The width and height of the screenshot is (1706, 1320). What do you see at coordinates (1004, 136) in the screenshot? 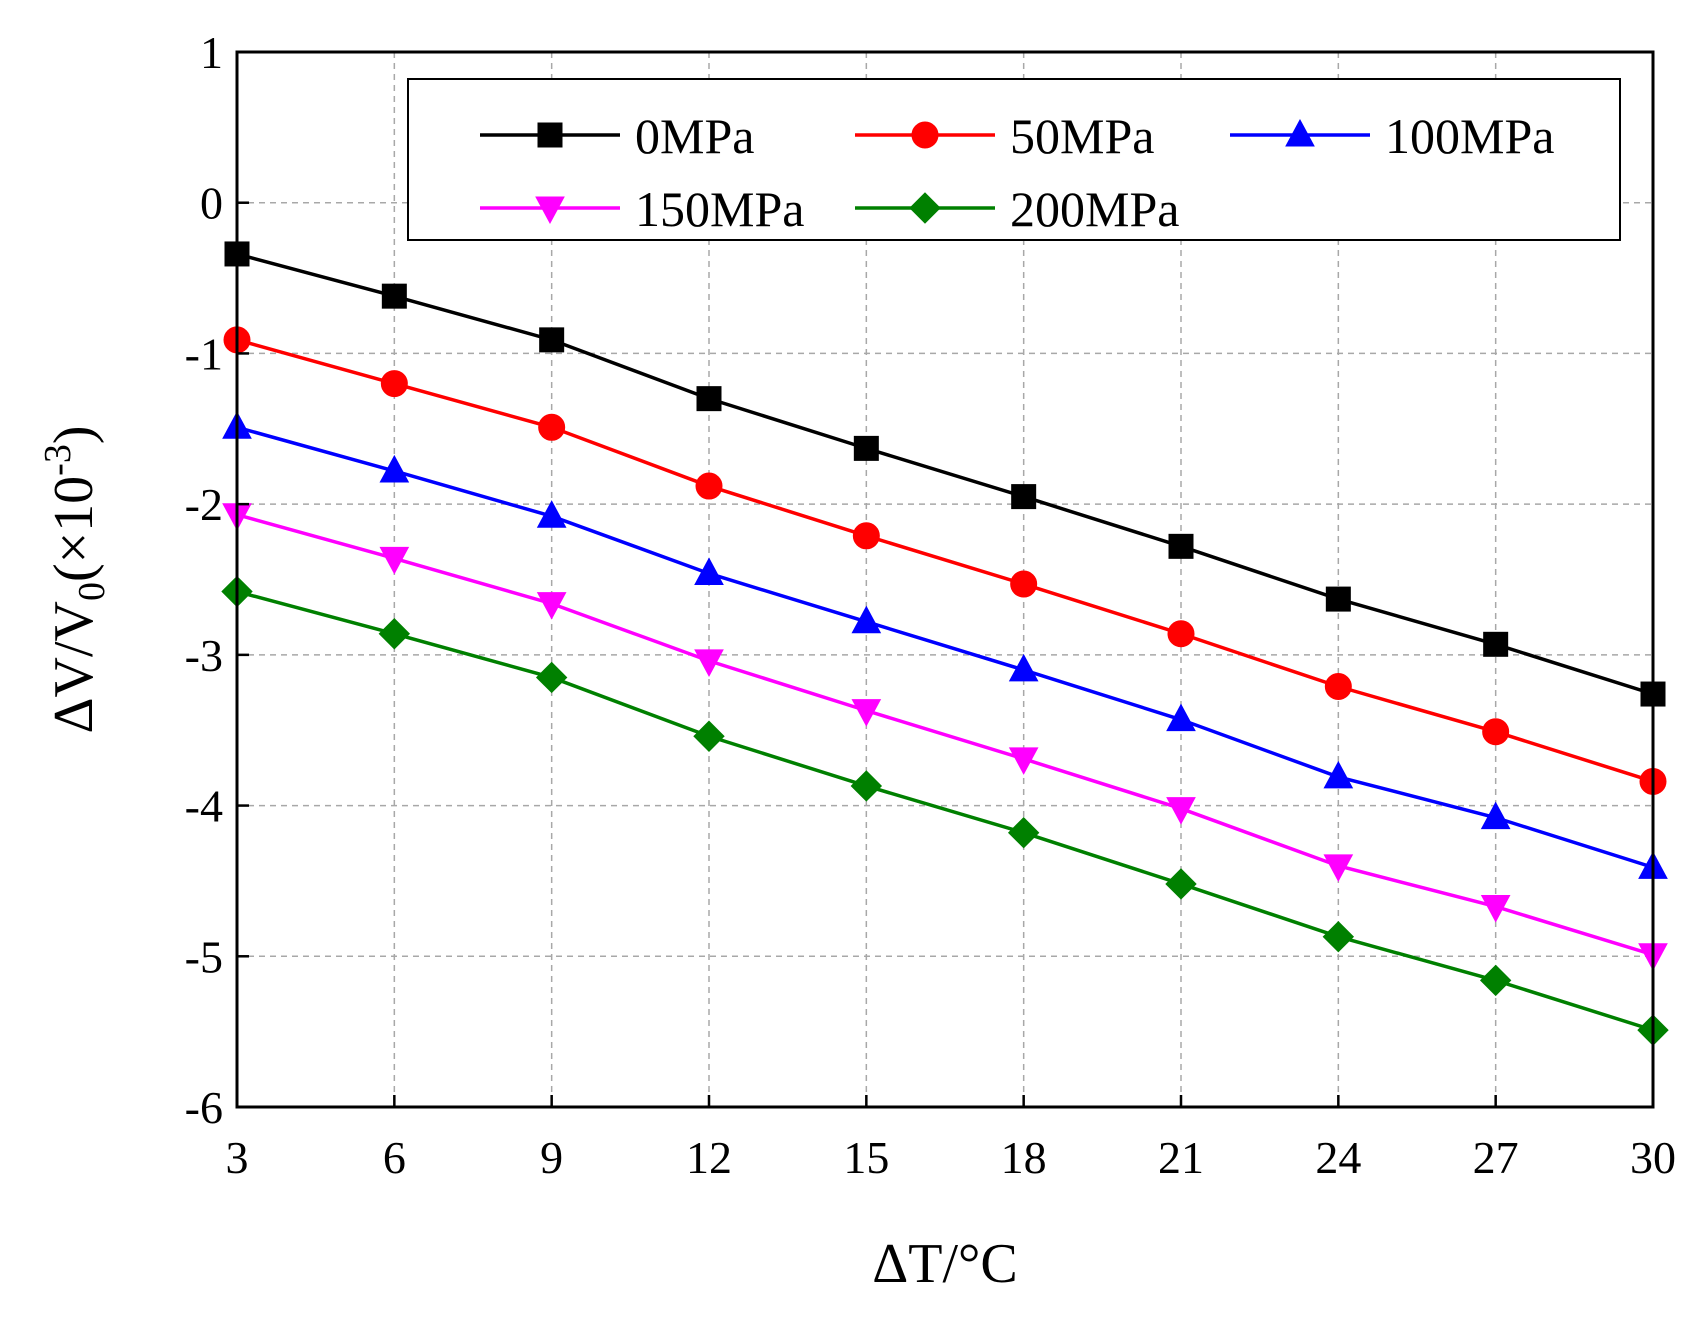
I see `legend-entry: 50MPa` at bounding box center [1004, 136].